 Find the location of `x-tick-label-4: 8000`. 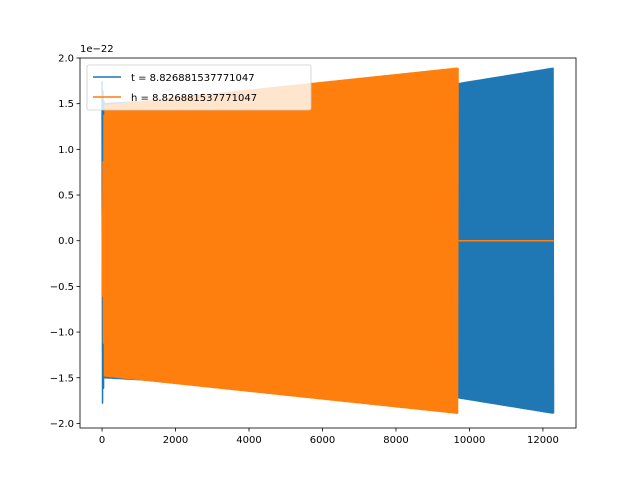

x-tick-label-4: 8000 is located at coordinates (395, 440).